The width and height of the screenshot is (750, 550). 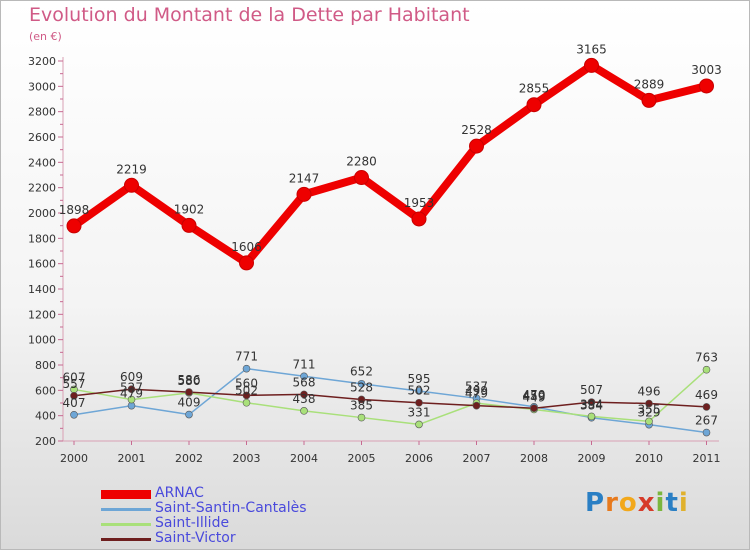 What do you see at coordinates (126, 509) in the screenshot?
I see `legend-swatch-saint-santin-cantales` at bounding box center [126, 509].